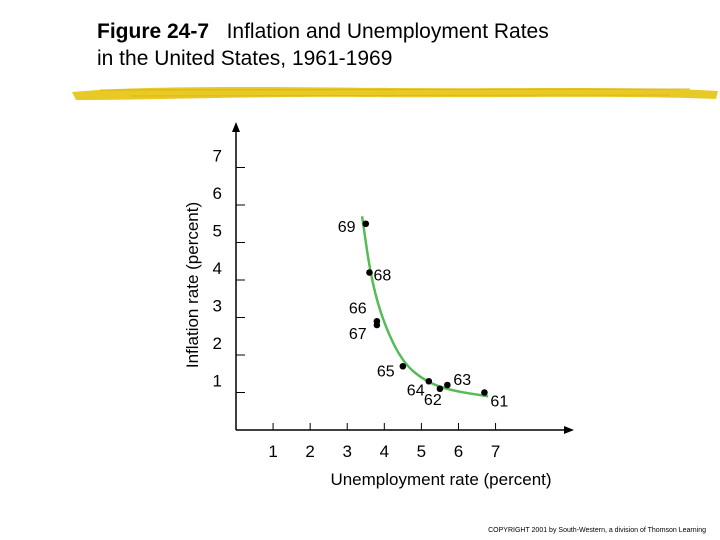 This screenshot has width=720, height=540. What do you see at coordinates (358, 308) in the screenshot?
I see `data-label-66: 66` at bounding box center [358, 308].